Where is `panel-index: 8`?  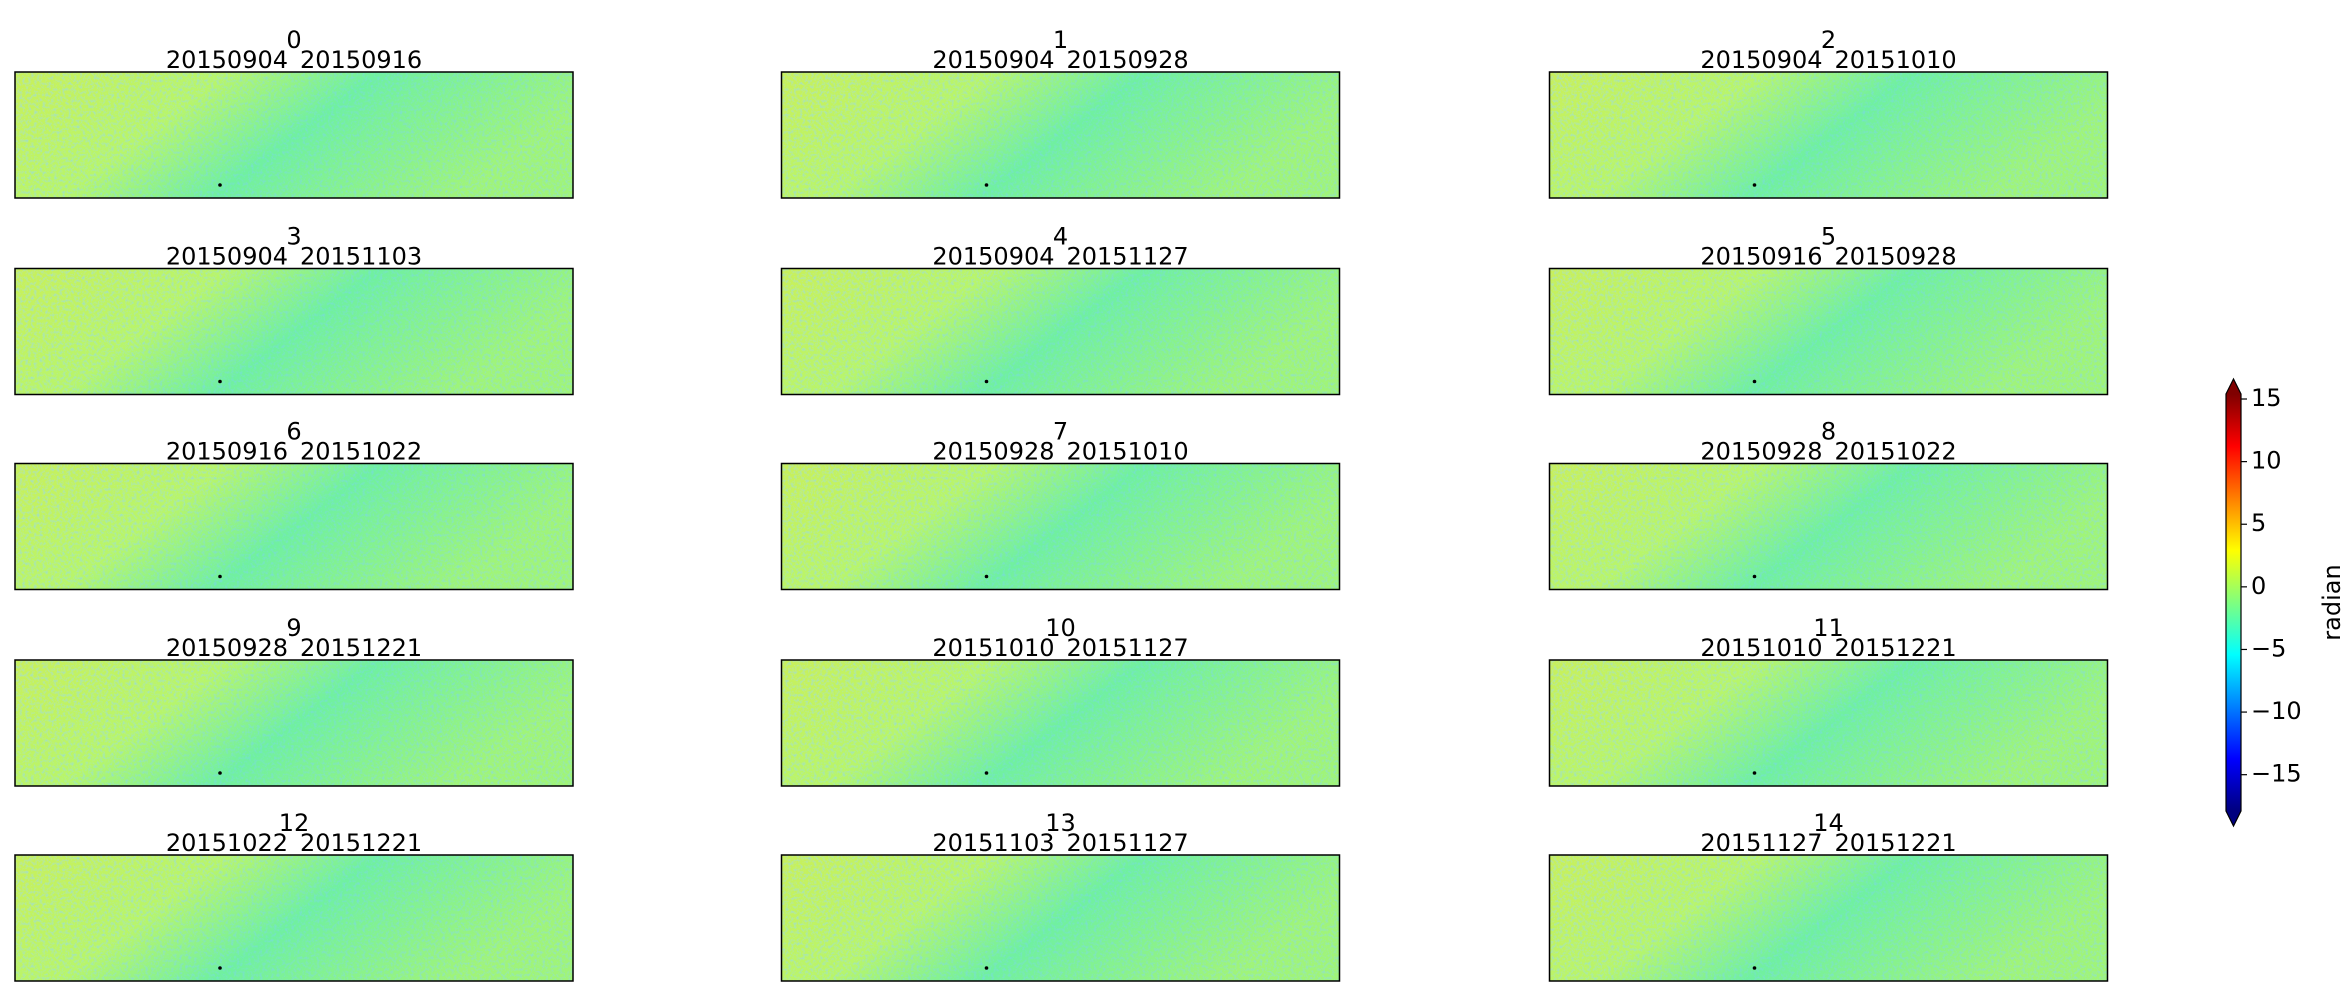 panel-index: 8 is located at coordinates (1828, 432).